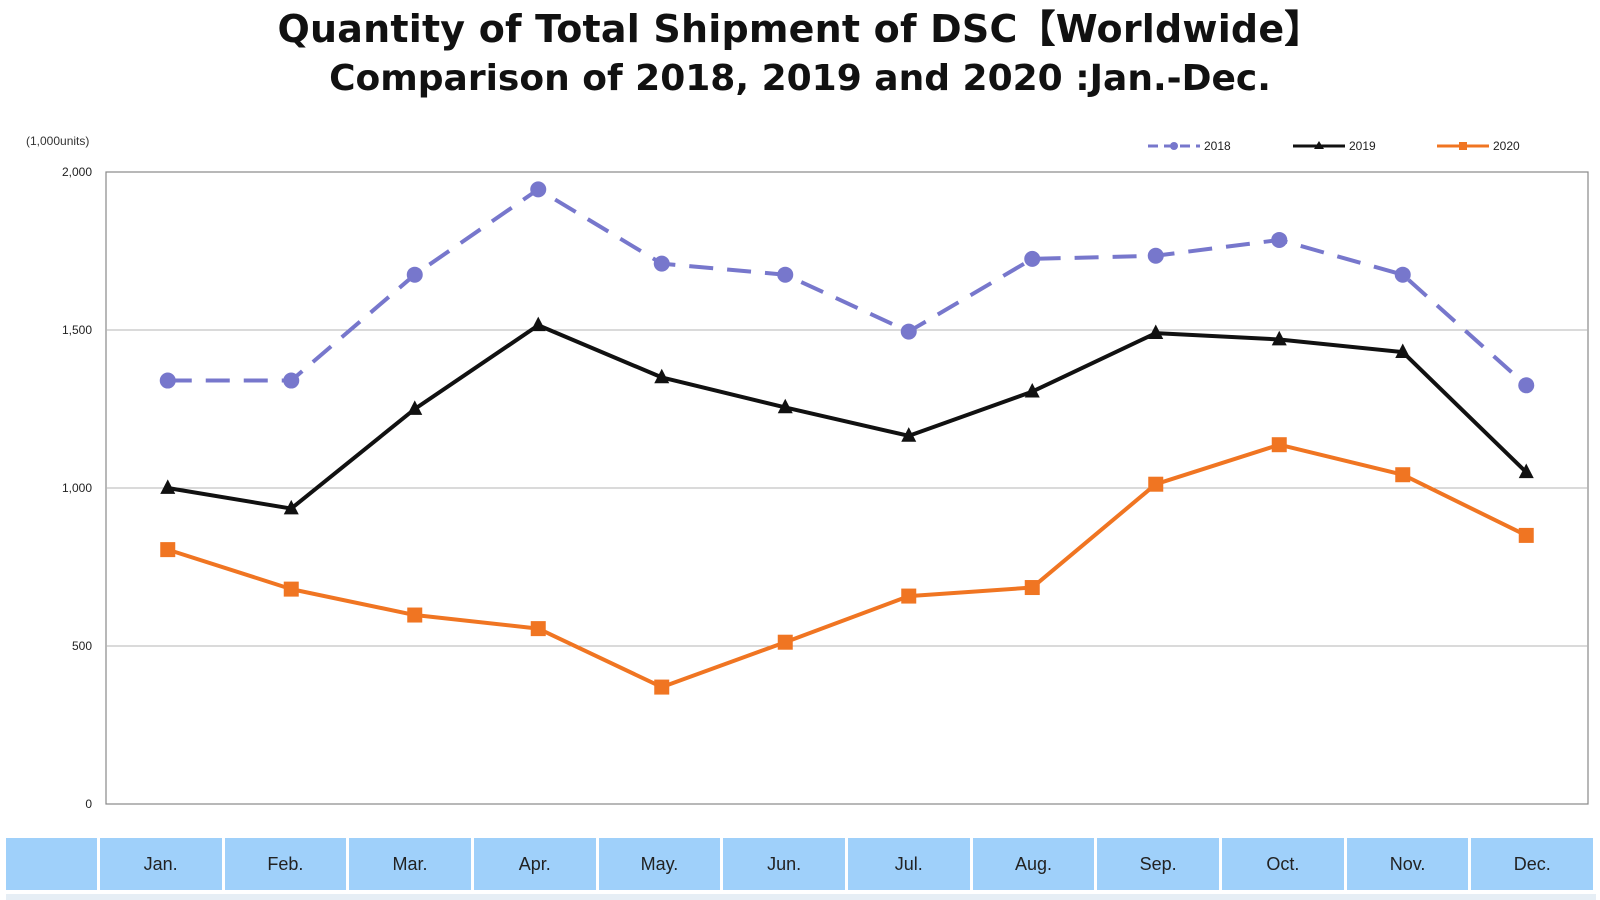  I want to click on y-tick-label: 0, so click(88, 804).